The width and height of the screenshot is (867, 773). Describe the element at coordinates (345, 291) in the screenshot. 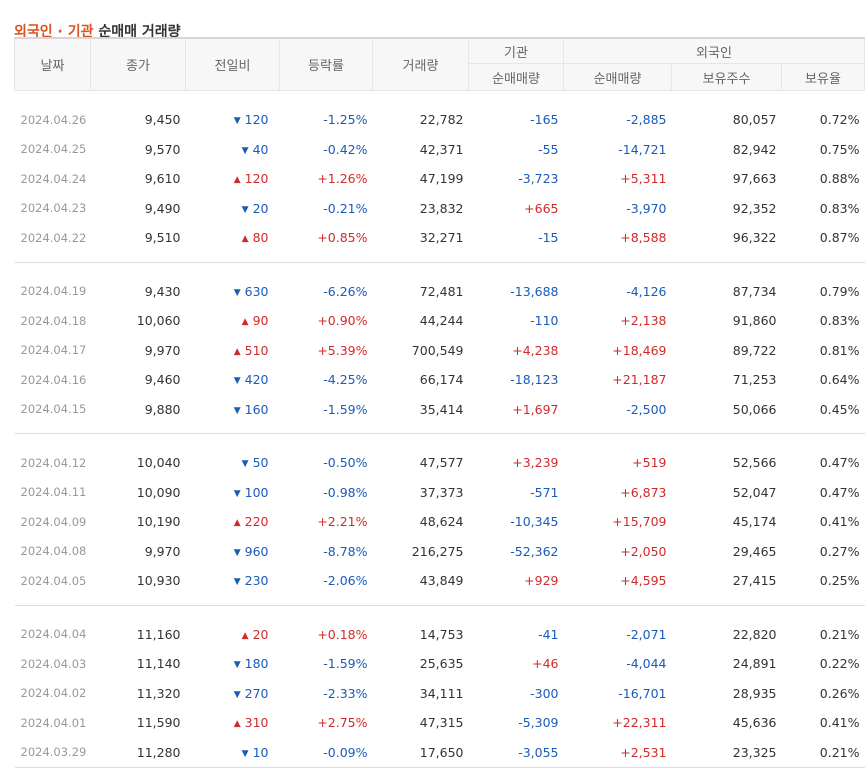

I see `rate-cell: -6.26%` at that location.